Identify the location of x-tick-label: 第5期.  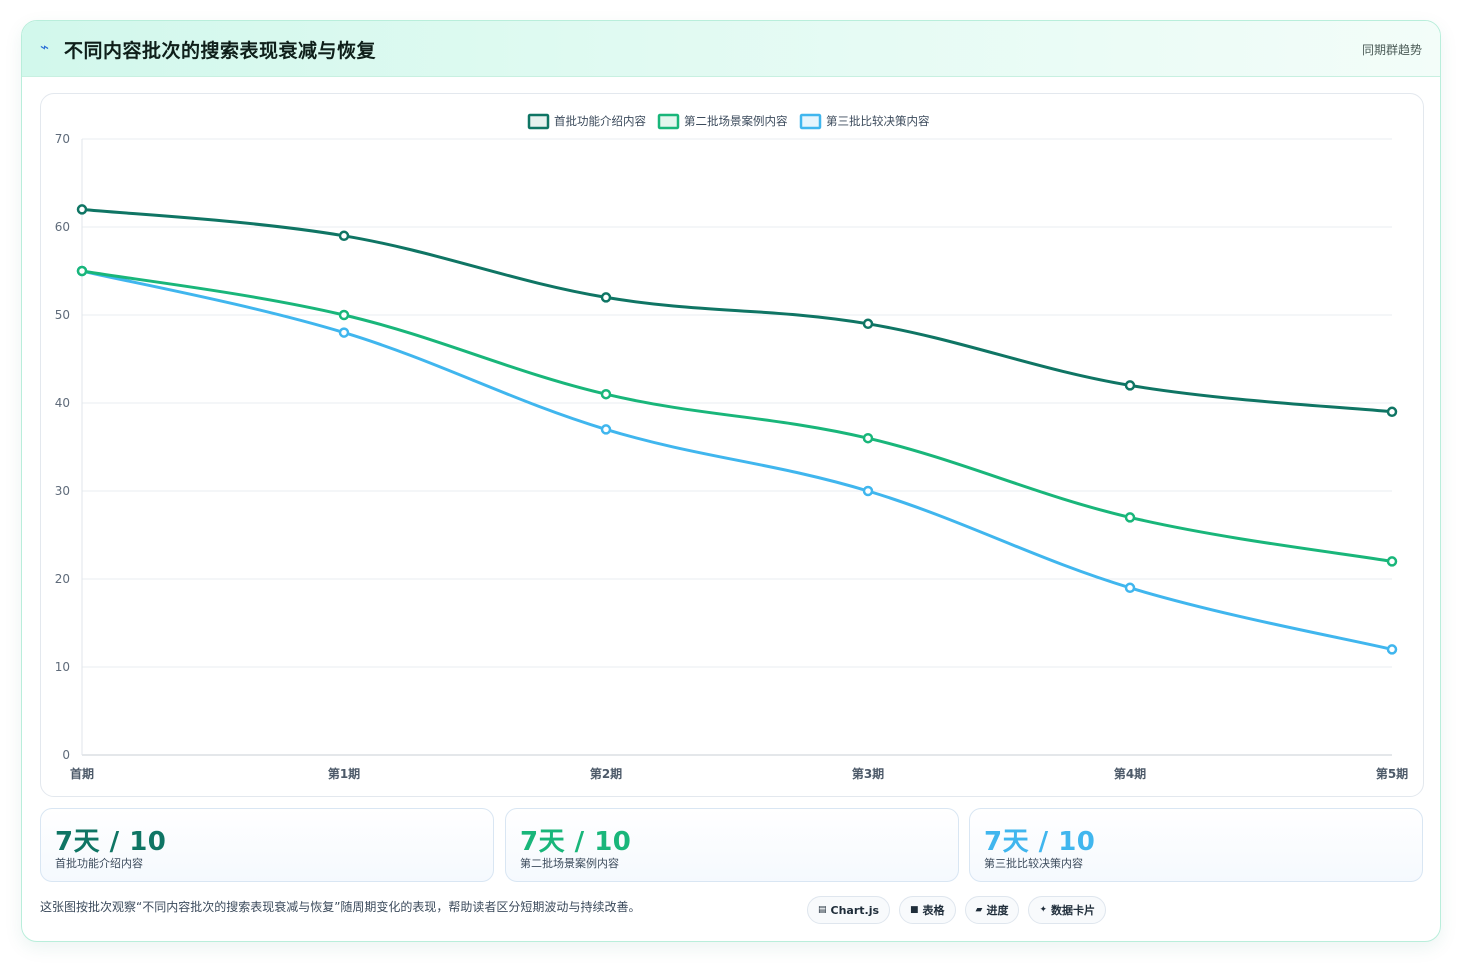
(1392, 773).